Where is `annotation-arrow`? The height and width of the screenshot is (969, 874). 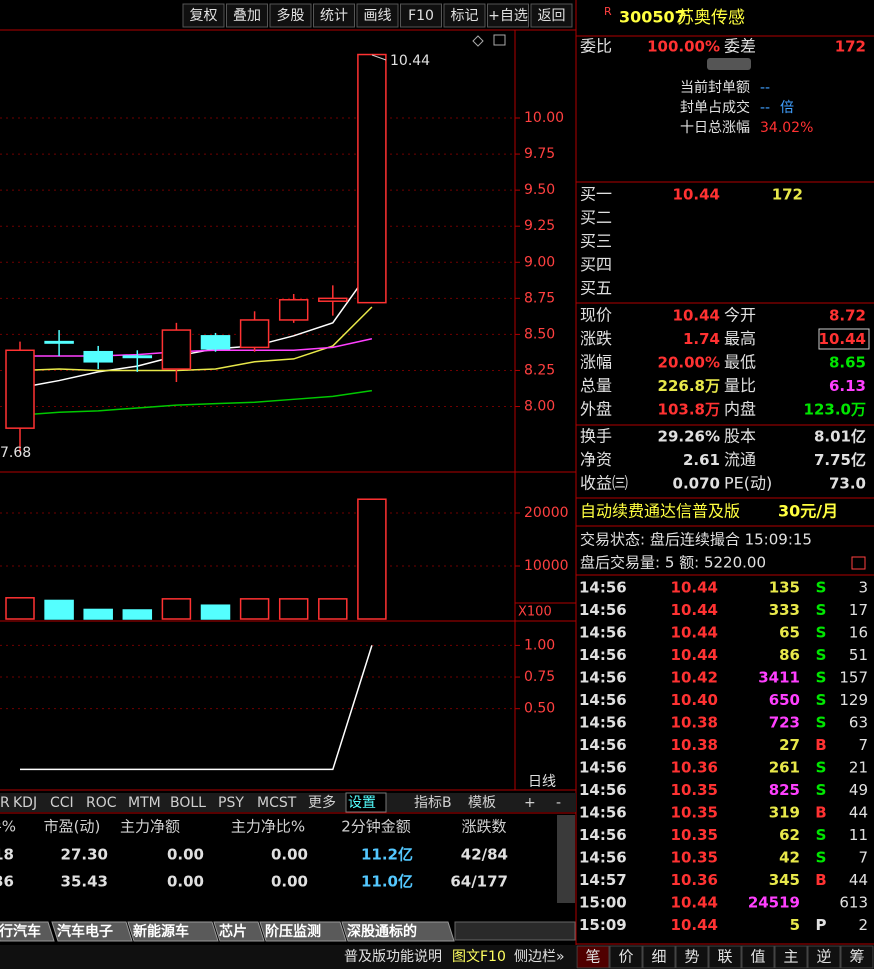 annotation-arrow is located at coordinates (379, 57).